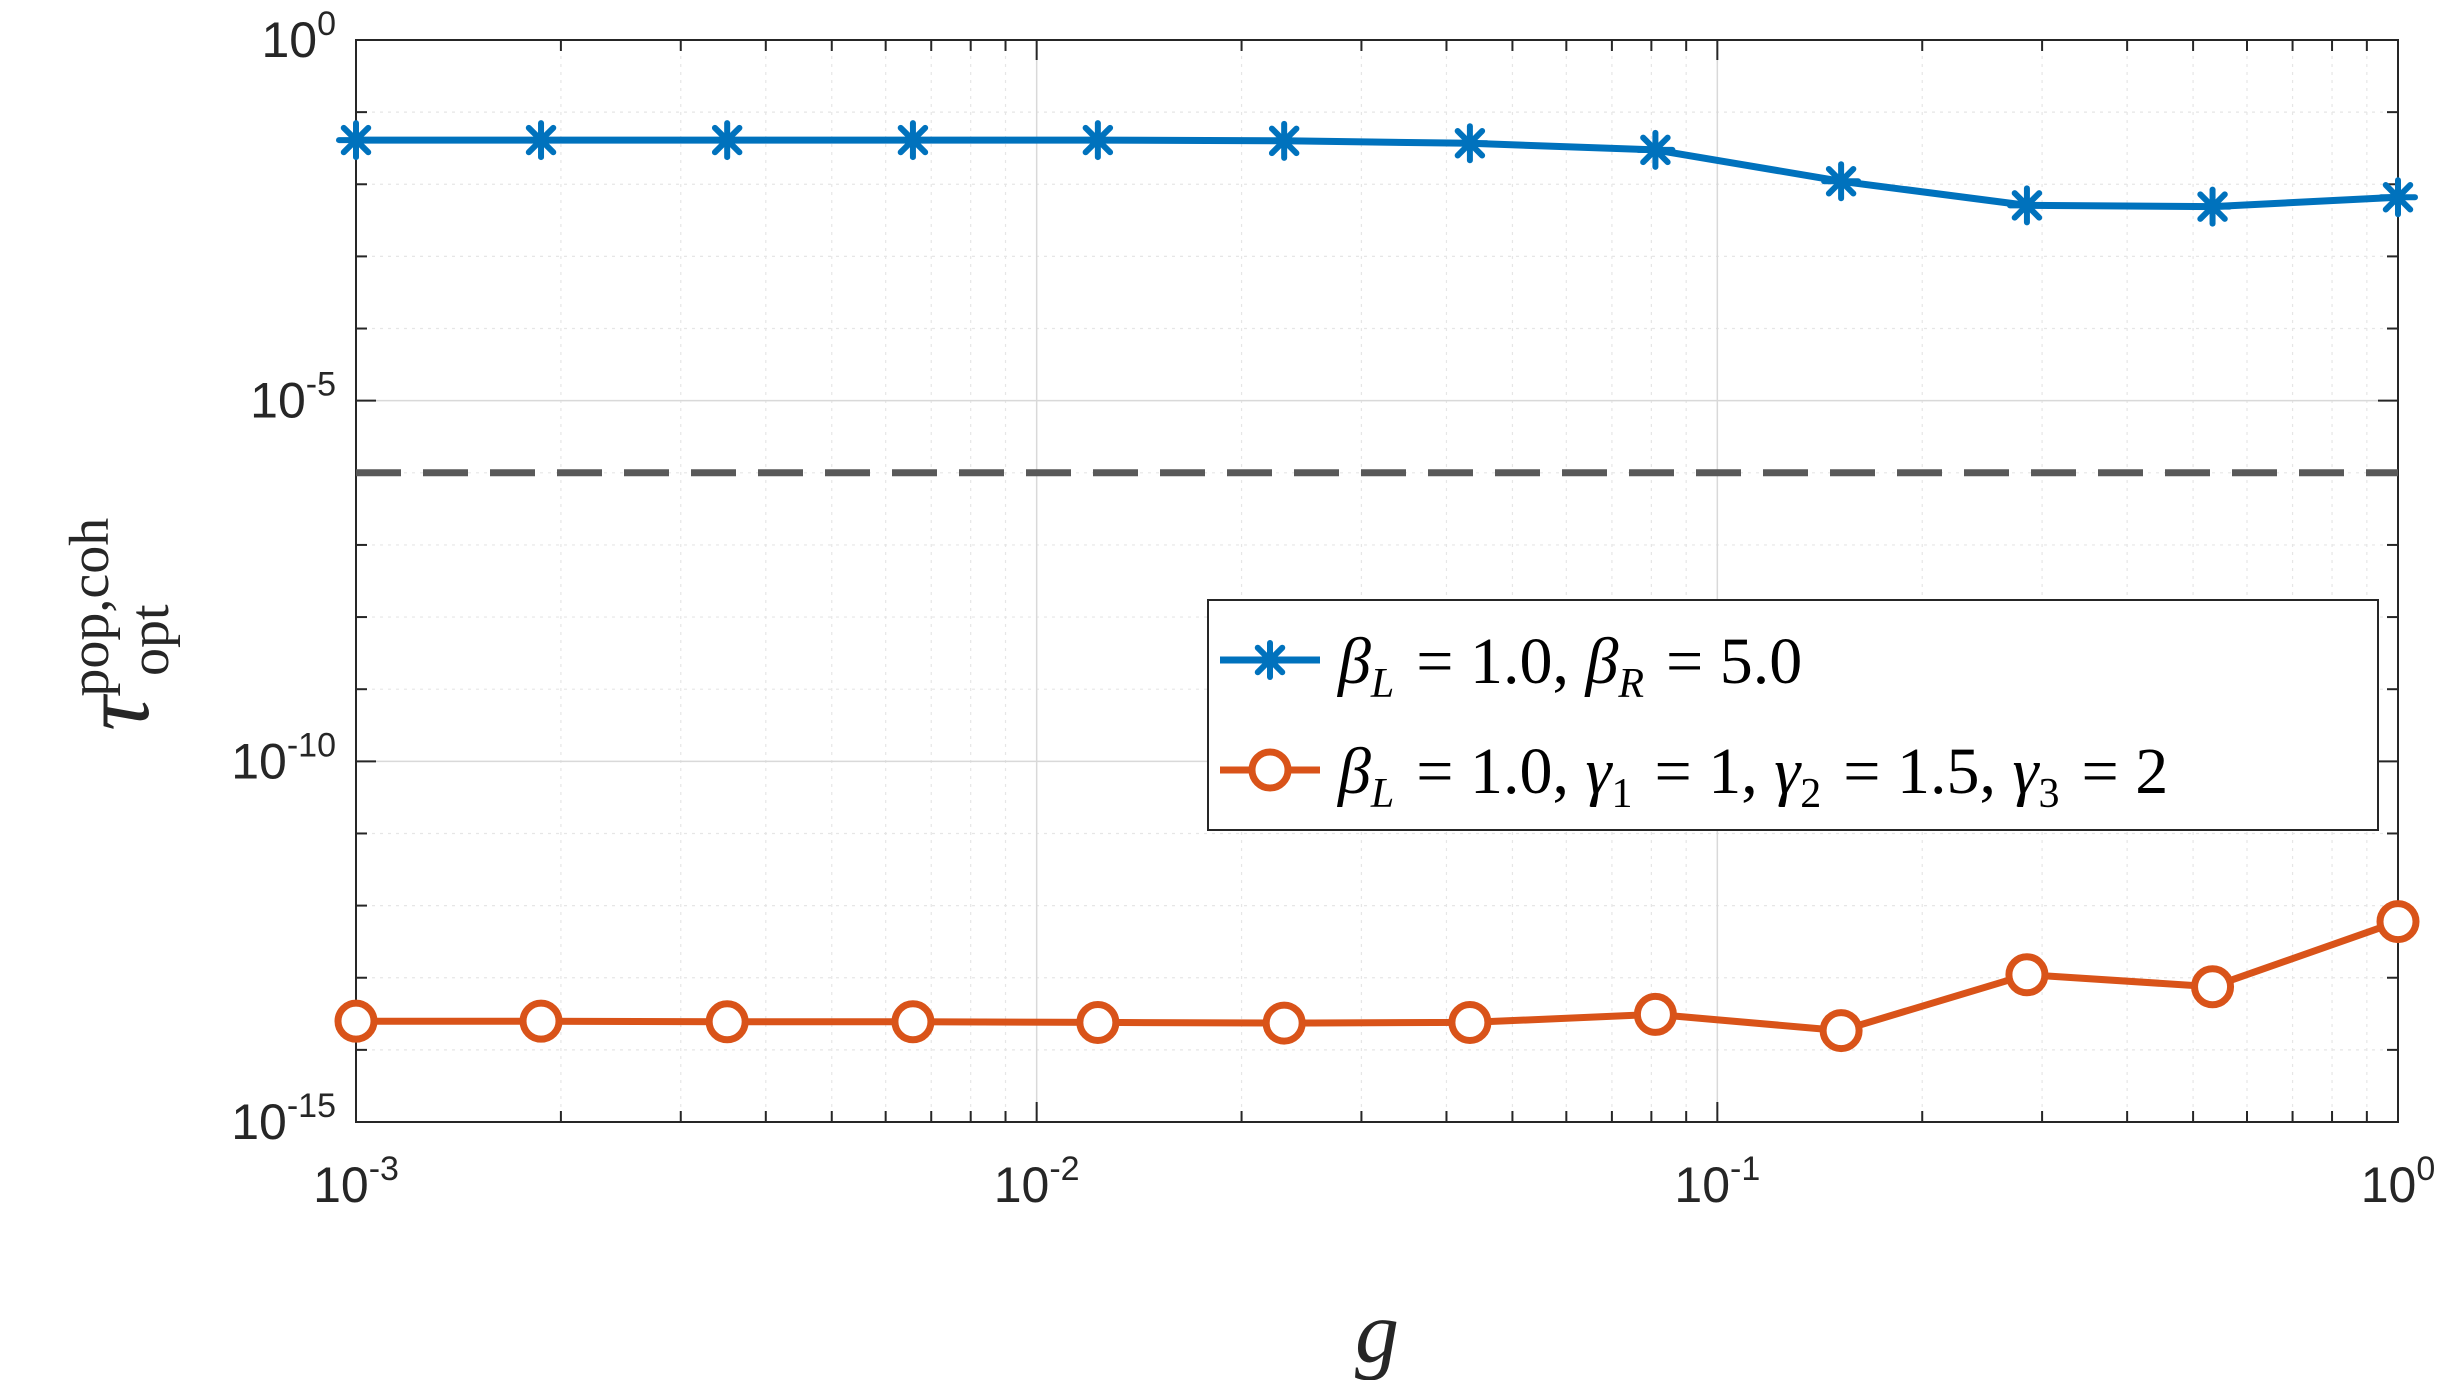  Describe the element at coordinates (298, 36) in the screenshot. I see `y-tick-label: 10⁰` at that location.